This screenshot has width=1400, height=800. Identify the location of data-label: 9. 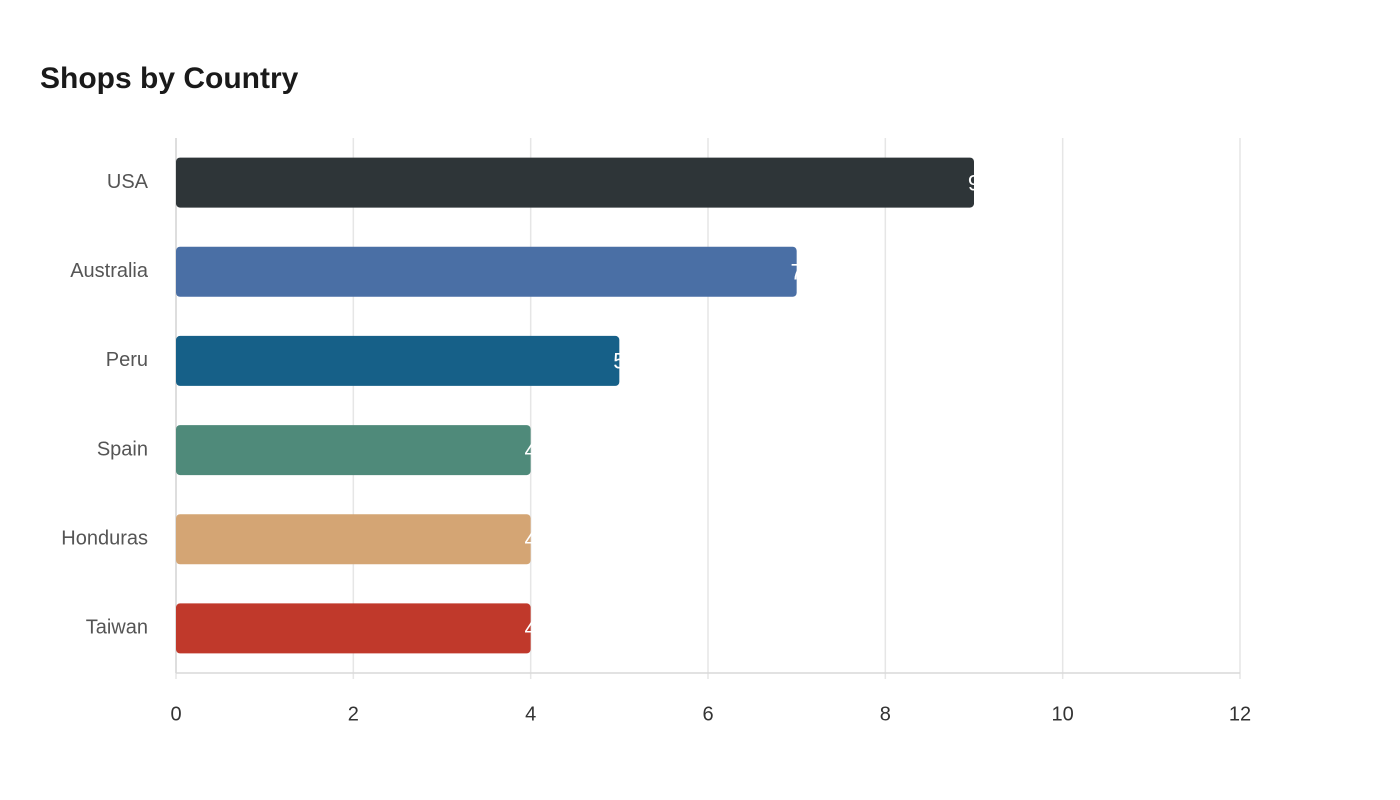
(974, 182).